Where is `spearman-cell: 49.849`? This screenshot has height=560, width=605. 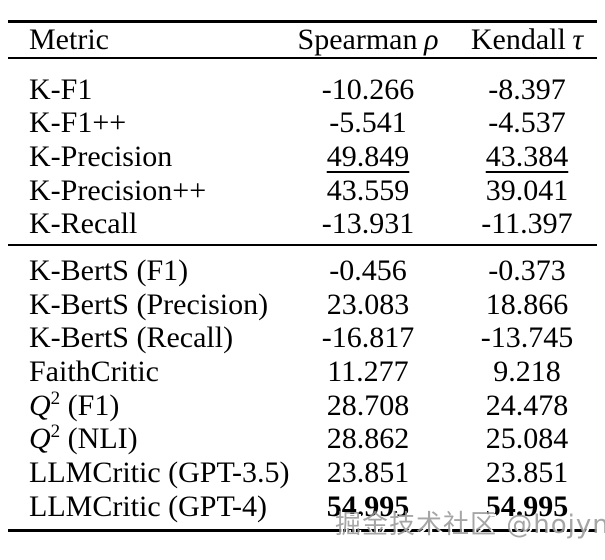 spearman-cell: 49.849 is located at coordinates (368, 156).